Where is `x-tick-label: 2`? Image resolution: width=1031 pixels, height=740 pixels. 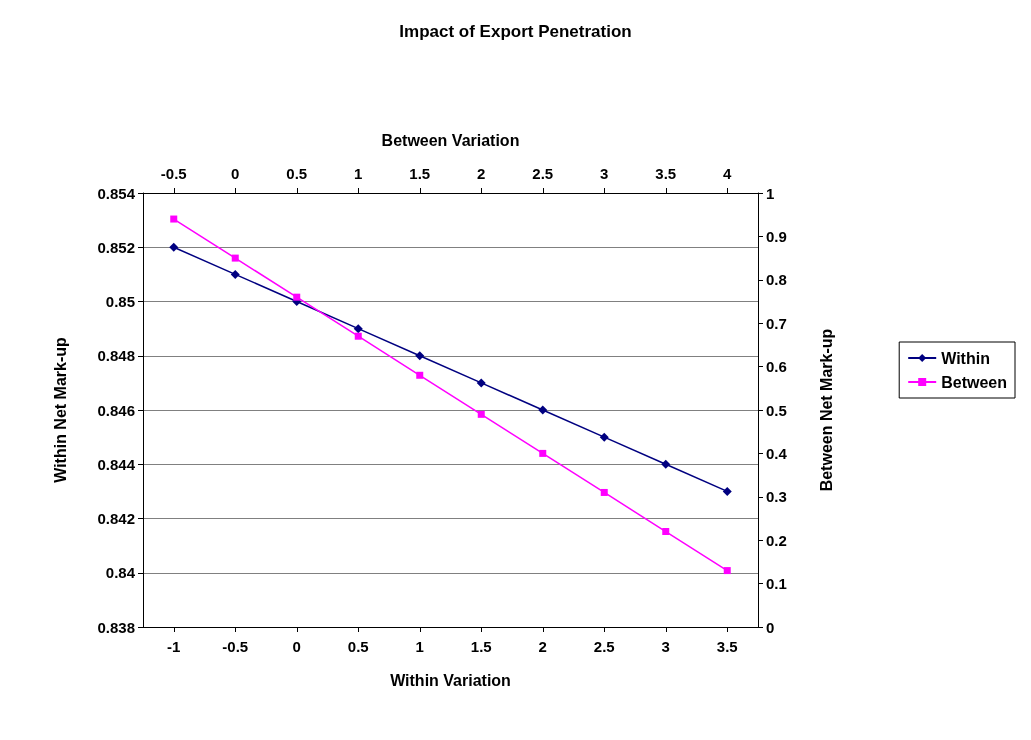 x-tick-label: 2 is located at coordinates (542, 646).